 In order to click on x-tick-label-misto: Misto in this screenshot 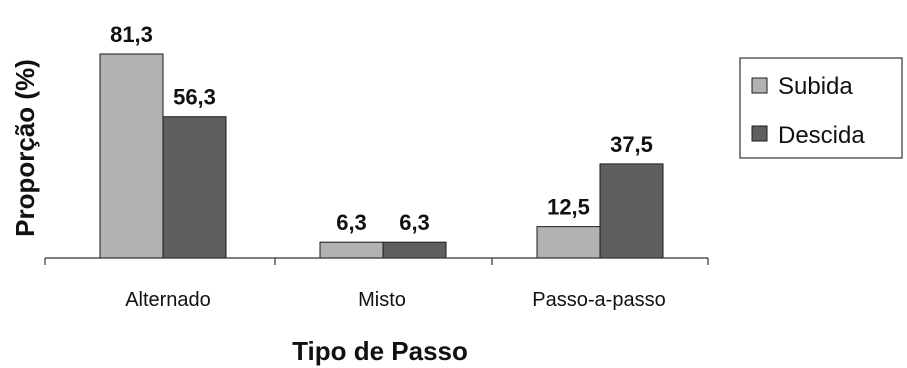, I will do `click(382, 300)`.